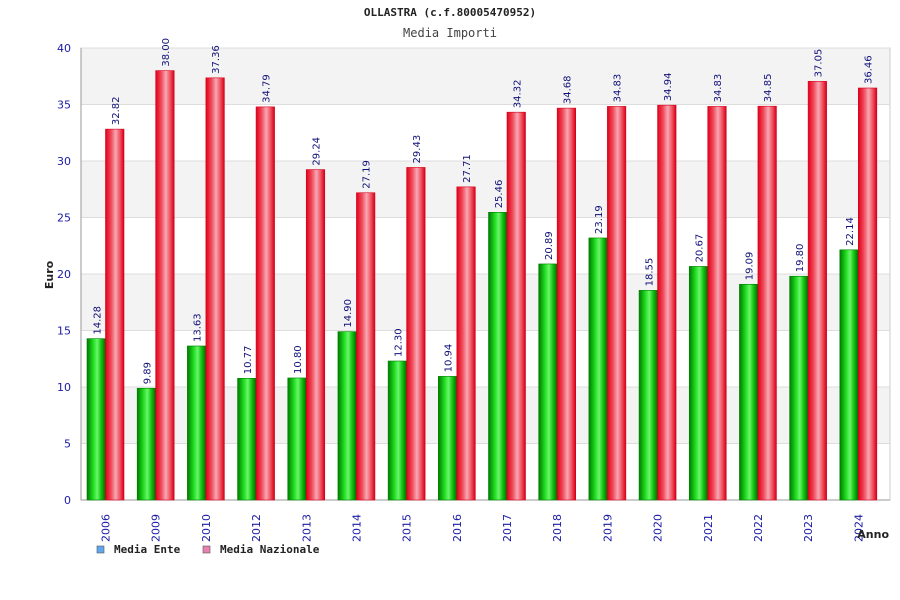 The height and width of the screenshot is (600, 900). What do you see at coordinates (64, 387) in the screenshot?
I see `y-tick-label: 10` at bounding box center [64, 387].